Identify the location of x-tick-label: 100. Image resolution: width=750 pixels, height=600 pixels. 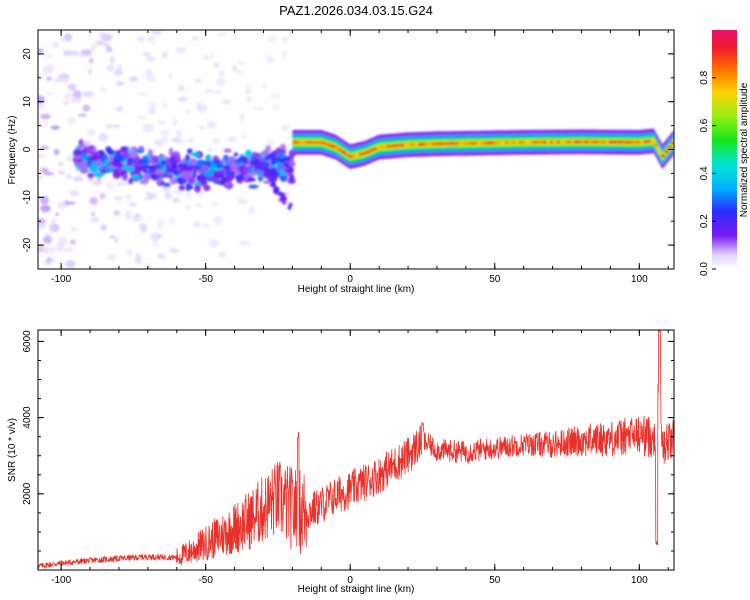
(639, 580).